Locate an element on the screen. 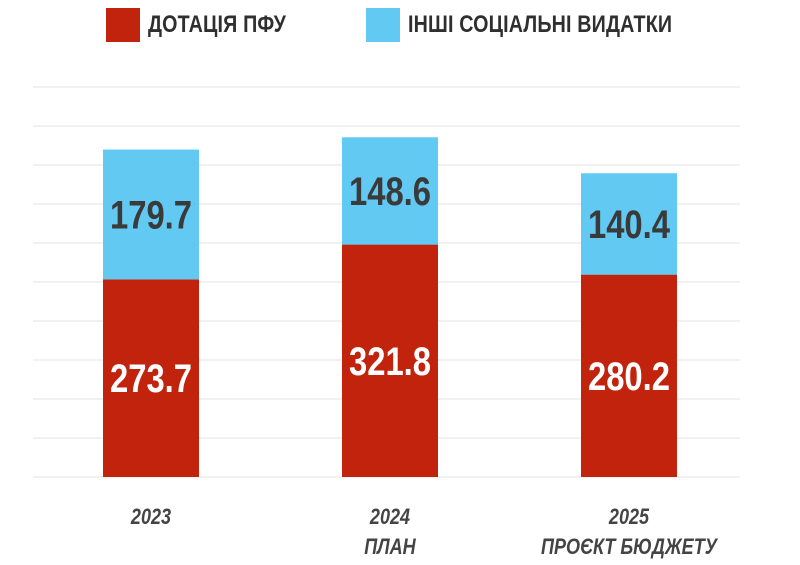 This screenshot has width=800, height=565. data-label: 148.6 is located at coordinates (390, 191).